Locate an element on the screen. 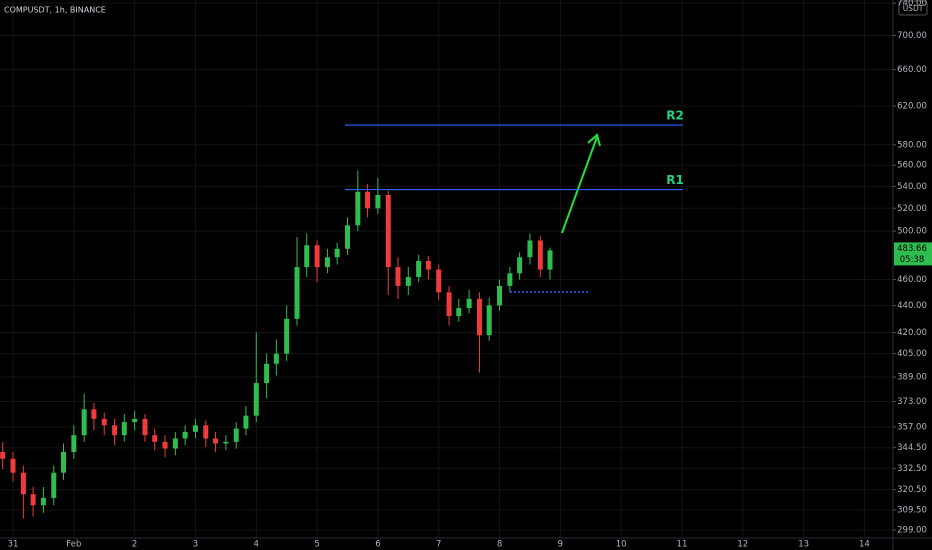  x-tick-label: 4 is located at coordinates (256, 545).